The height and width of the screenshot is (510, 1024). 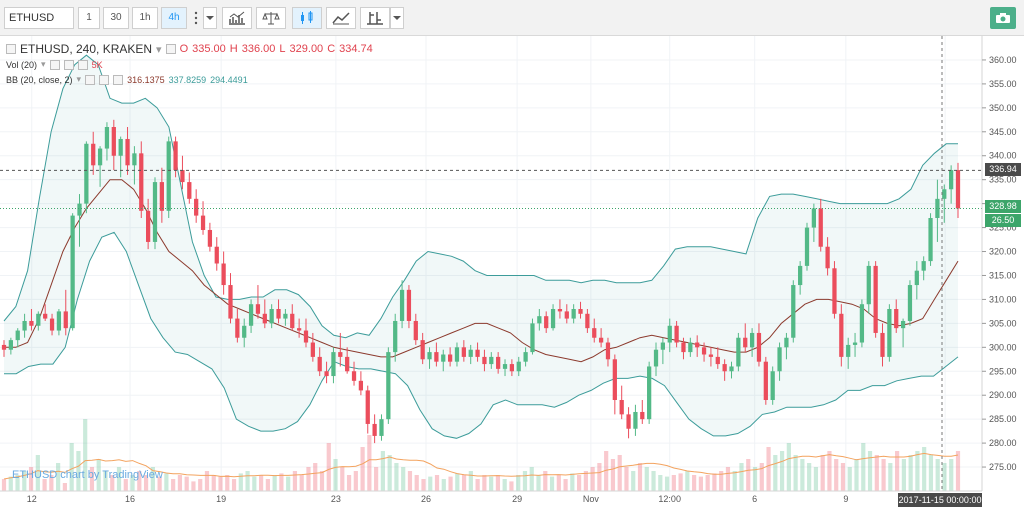 What do you see at coordinates (174, 18) in the screenshot?
I see `interval-4h-button: 4h` at bounding box center [174, 18].